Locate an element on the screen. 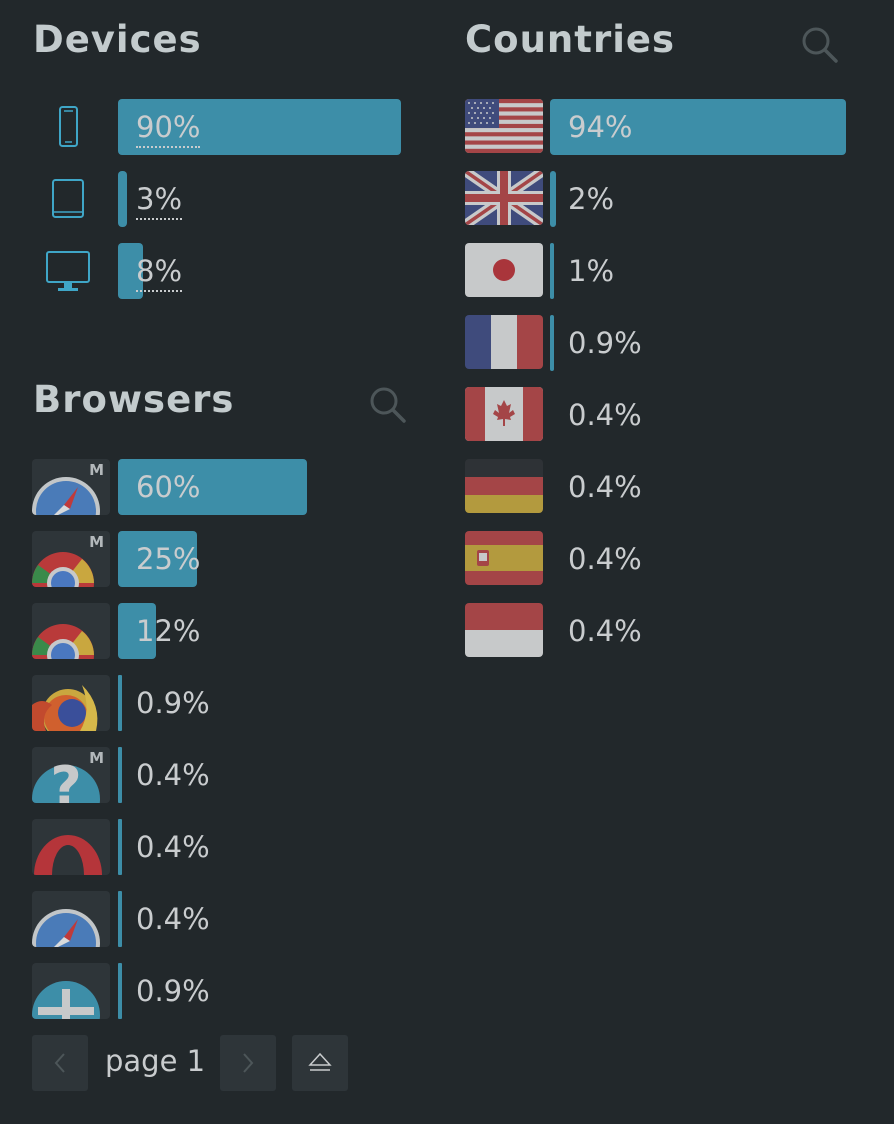 This screenshot has height=1124, width=894. spain-flag-icon is located at coordinates (504, 558).